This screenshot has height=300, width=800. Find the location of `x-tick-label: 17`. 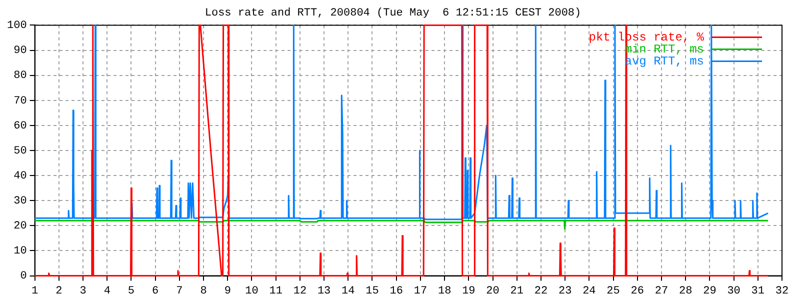

x-tick-label: 17 is located at coordinates (421, 291).